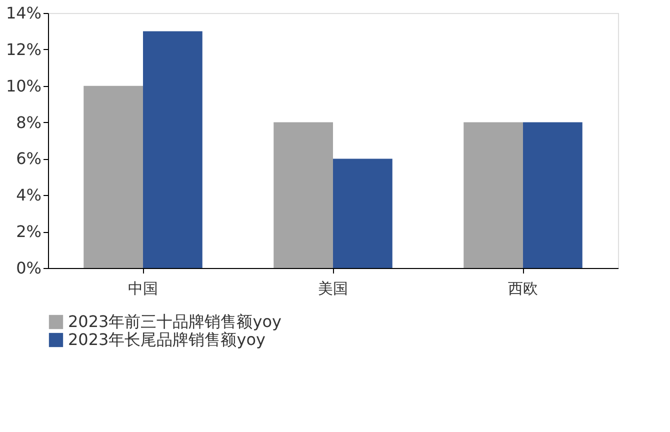 The height and width of the screenshot is (432, 670). What do you see at coordinates (29, 268) in the screenshot?
I see `y-tick-label: 0%` at bounding box center [29, 268].